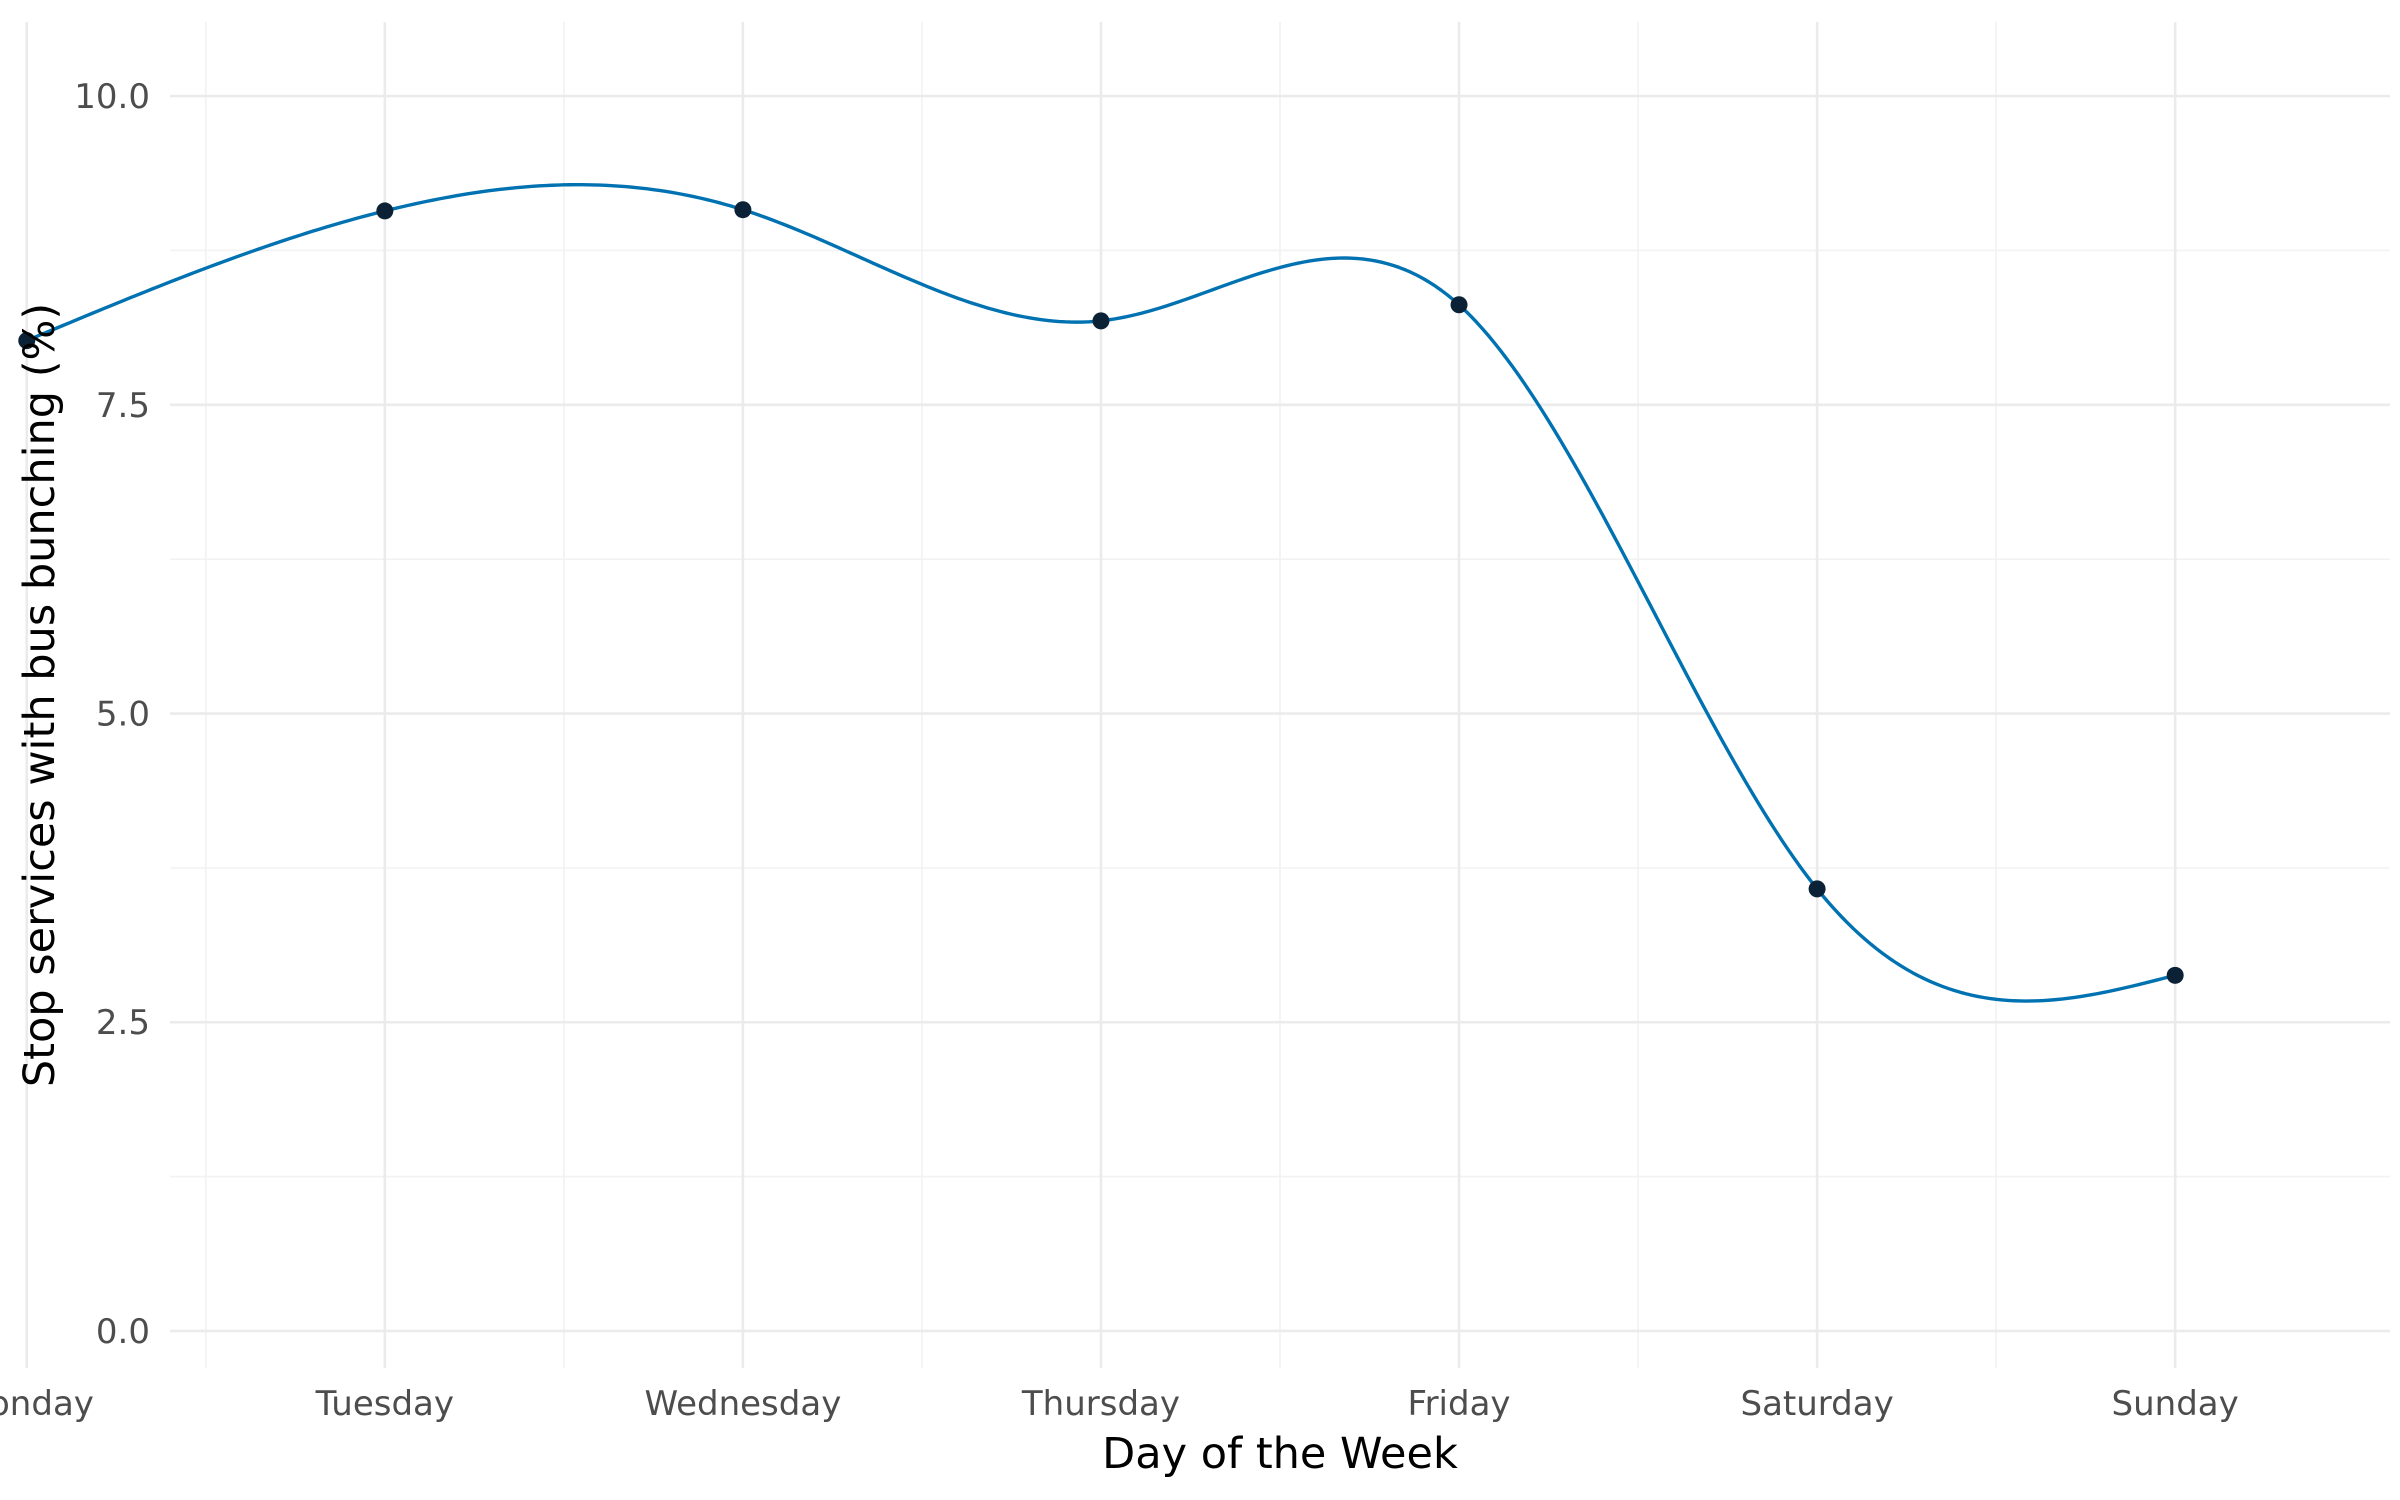 The height and width of the screenshot is (1500, 2400). I want to click on y-tick-label: 7.5, so click(123, 406).